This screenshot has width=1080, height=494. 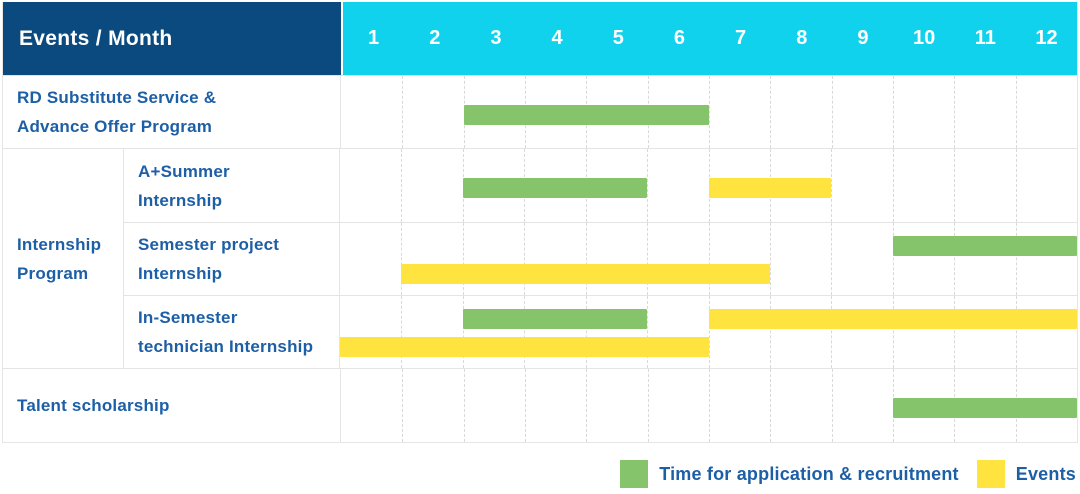 I want to click on month-header-cell: 12, so click(x=1046, y=38).